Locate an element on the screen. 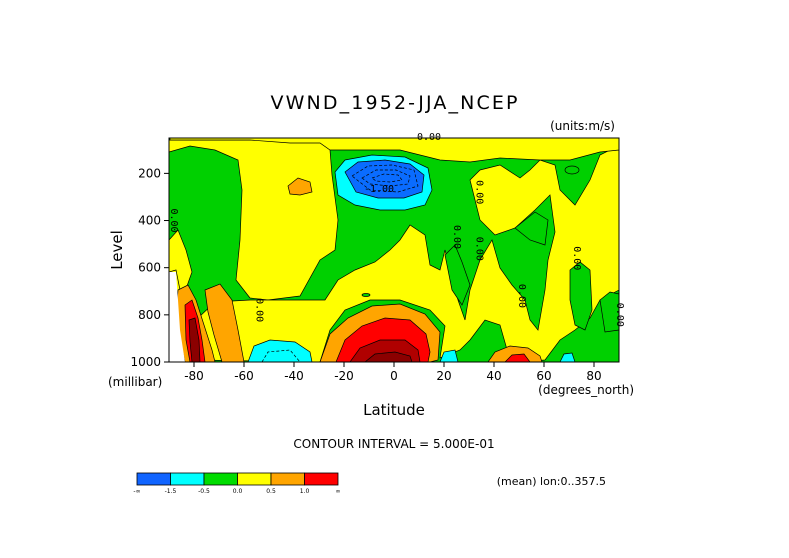  x-tick-label: 0 is located at coordinates (394, 376).